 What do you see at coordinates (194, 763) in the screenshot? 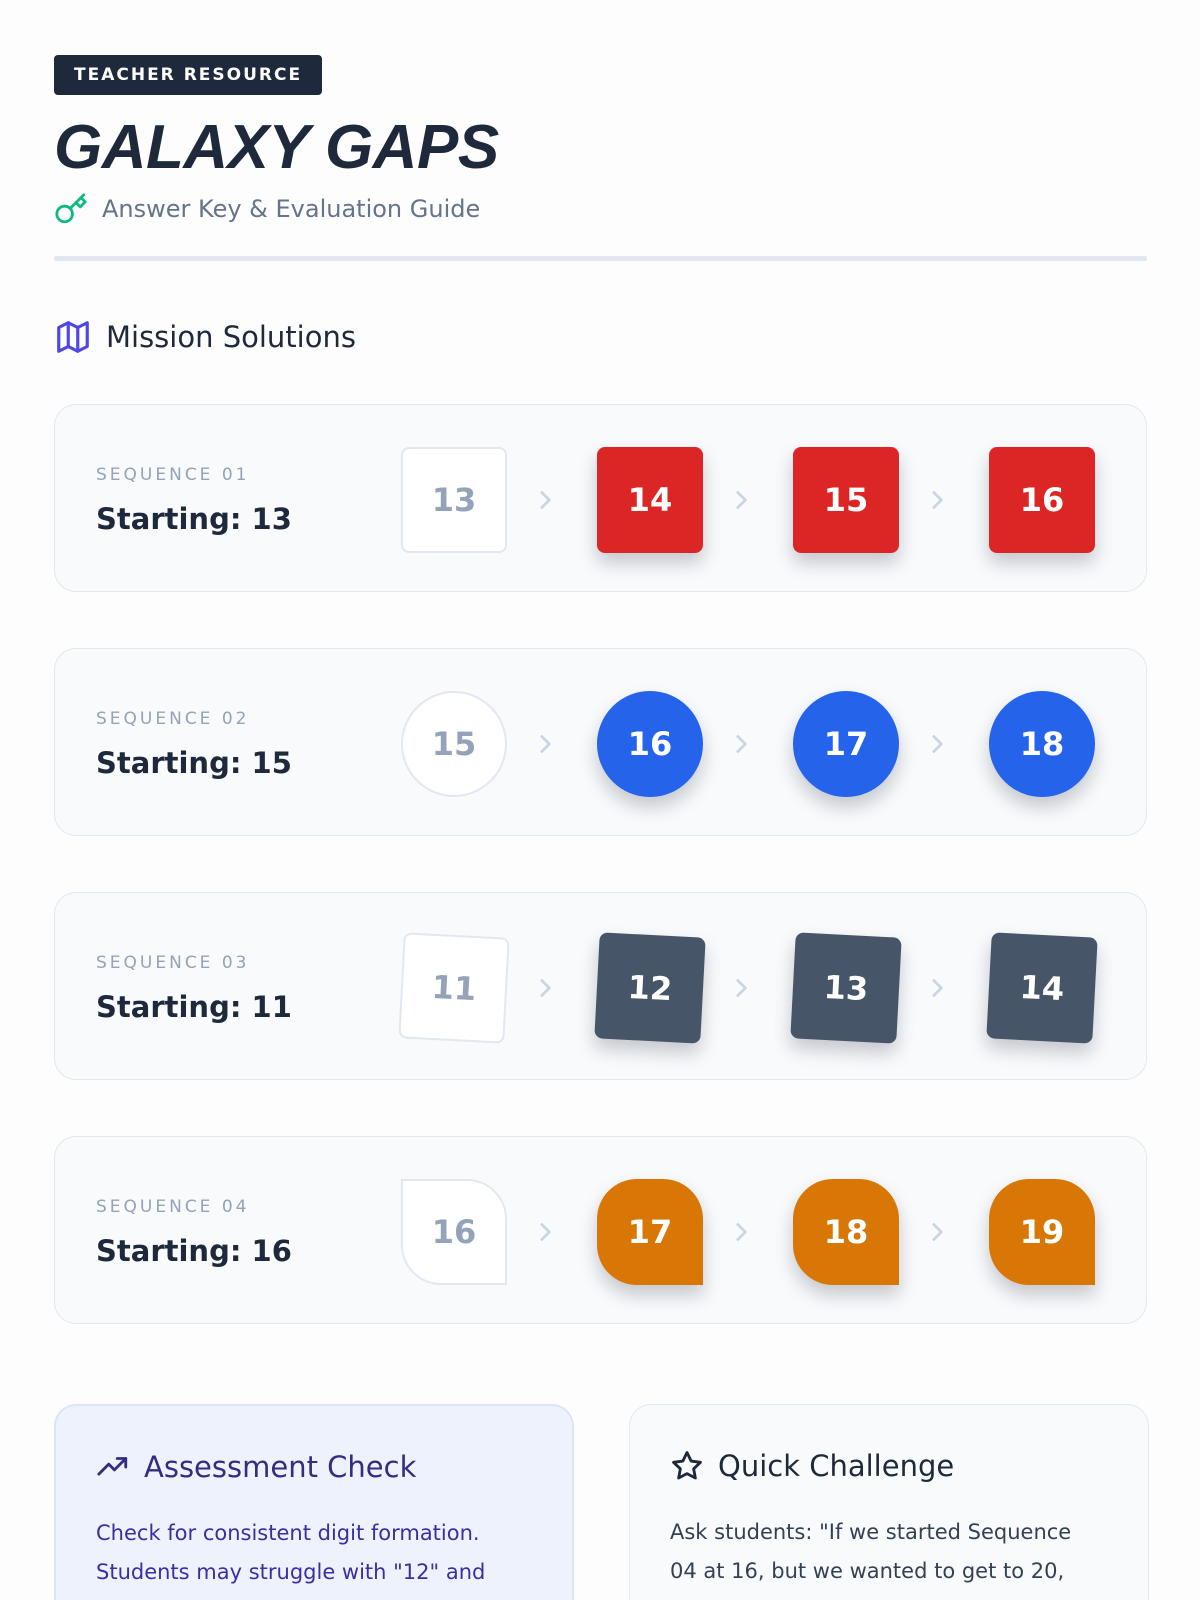
I see `starting-label: Starting: 15` at bounding box center [194, 763].